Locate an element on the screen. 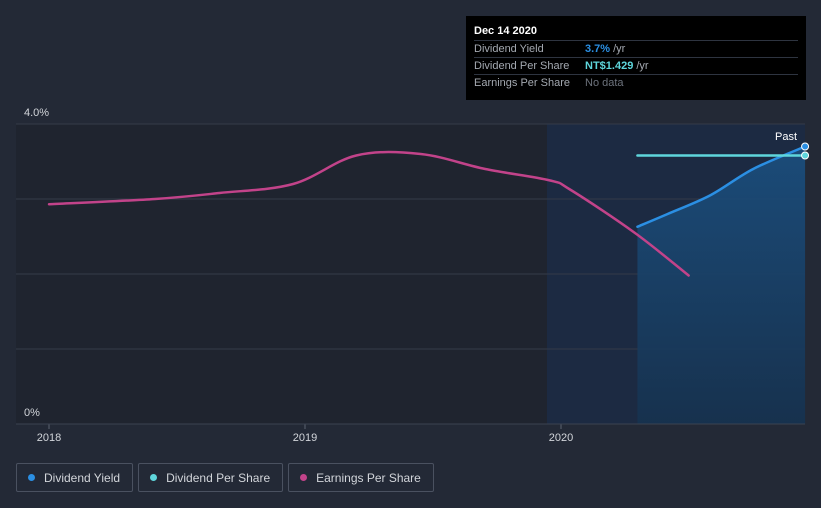 This screenshot has width=821, height=508. past-label: Past is located at coordinates (786, 137).